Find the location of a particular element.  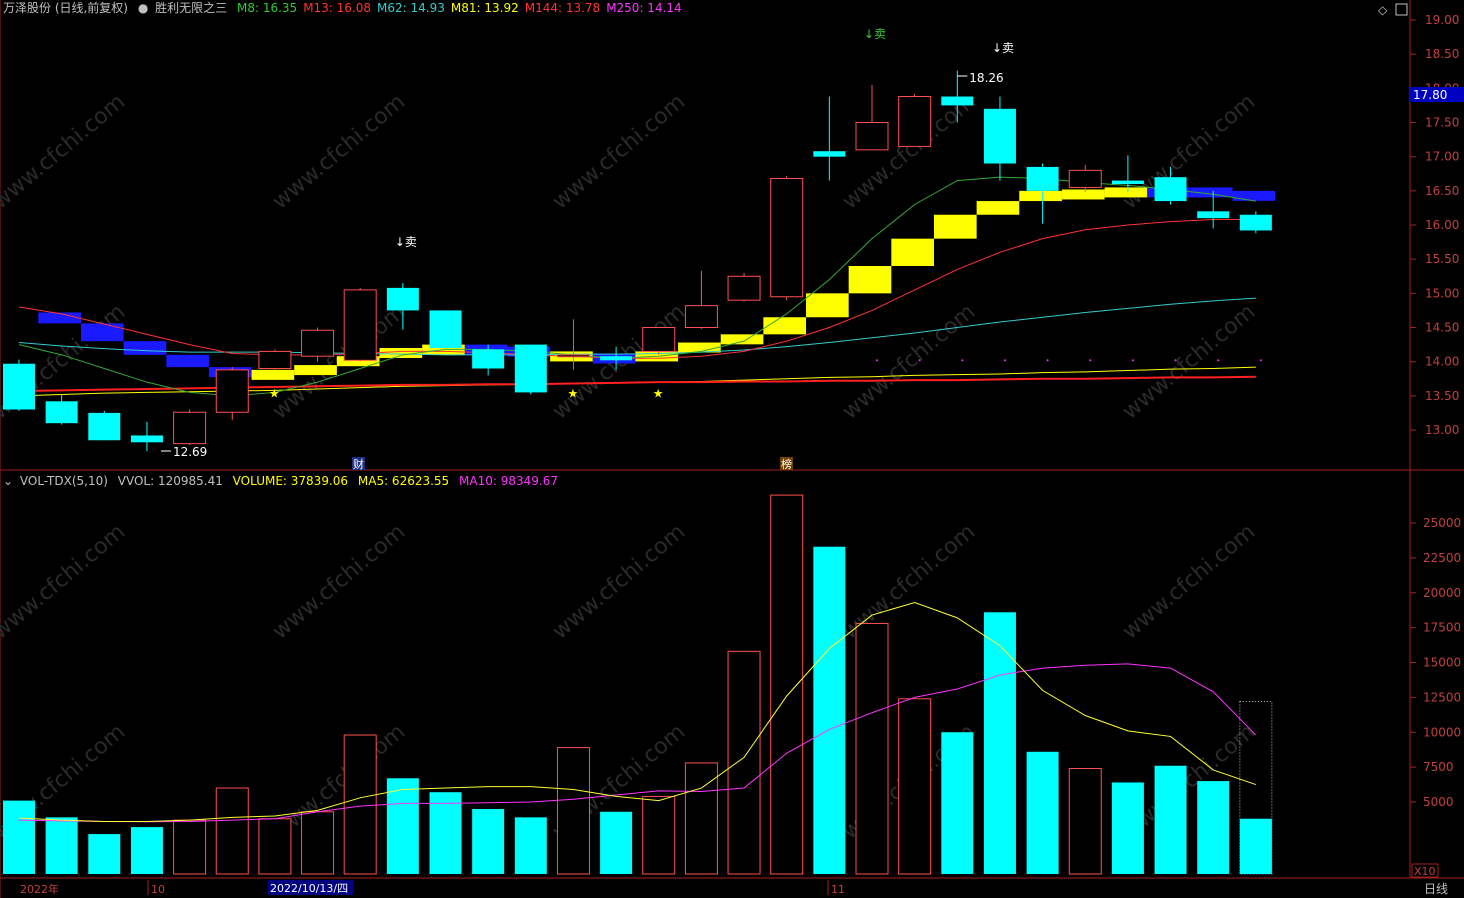

price-tick-label: 16.50 is located at coordinates (1442, 191).